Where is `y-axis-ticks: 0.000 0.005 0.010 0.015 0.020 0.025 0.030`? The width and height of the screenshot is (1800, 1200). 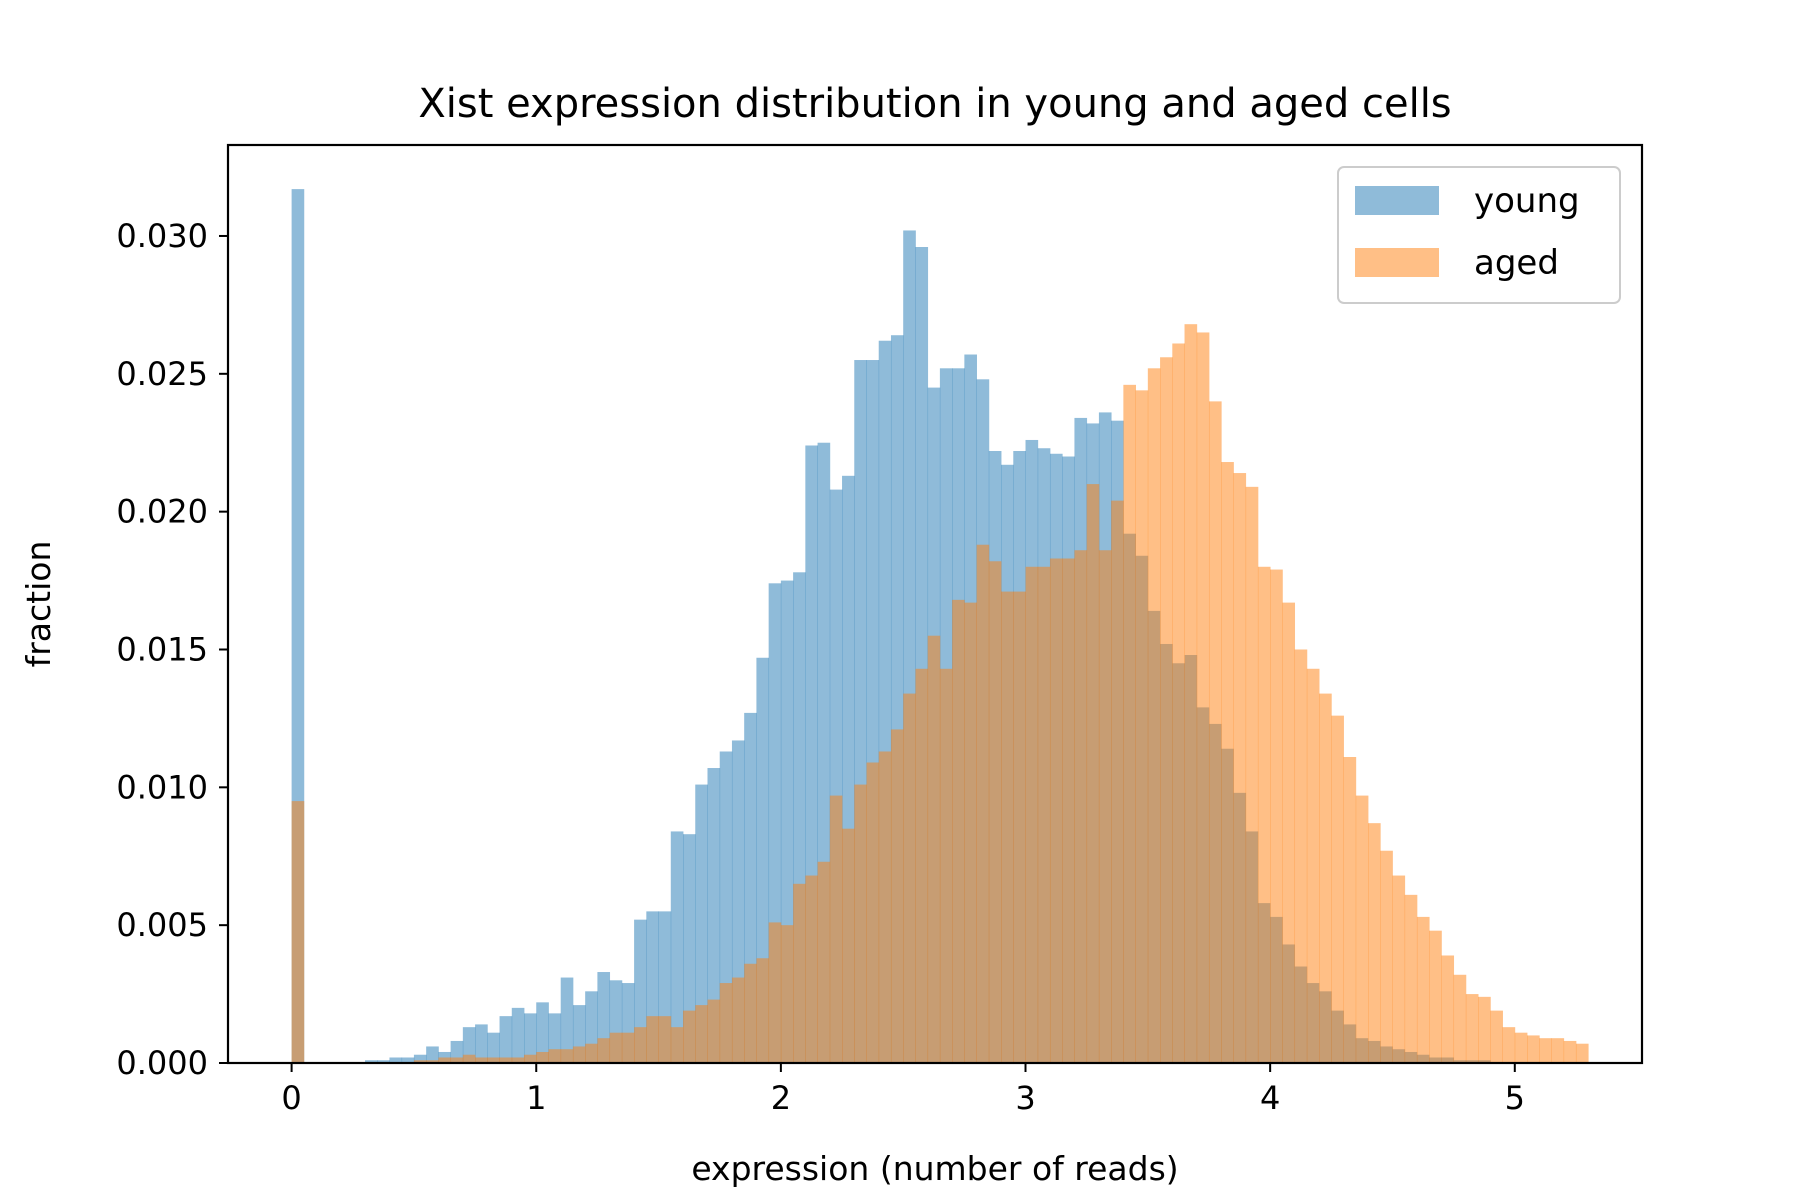
y-axis-ticks: 0.000 0.005 0.010 0.015 0.020 0.025 0.030 is located at coordinates (172, 649).